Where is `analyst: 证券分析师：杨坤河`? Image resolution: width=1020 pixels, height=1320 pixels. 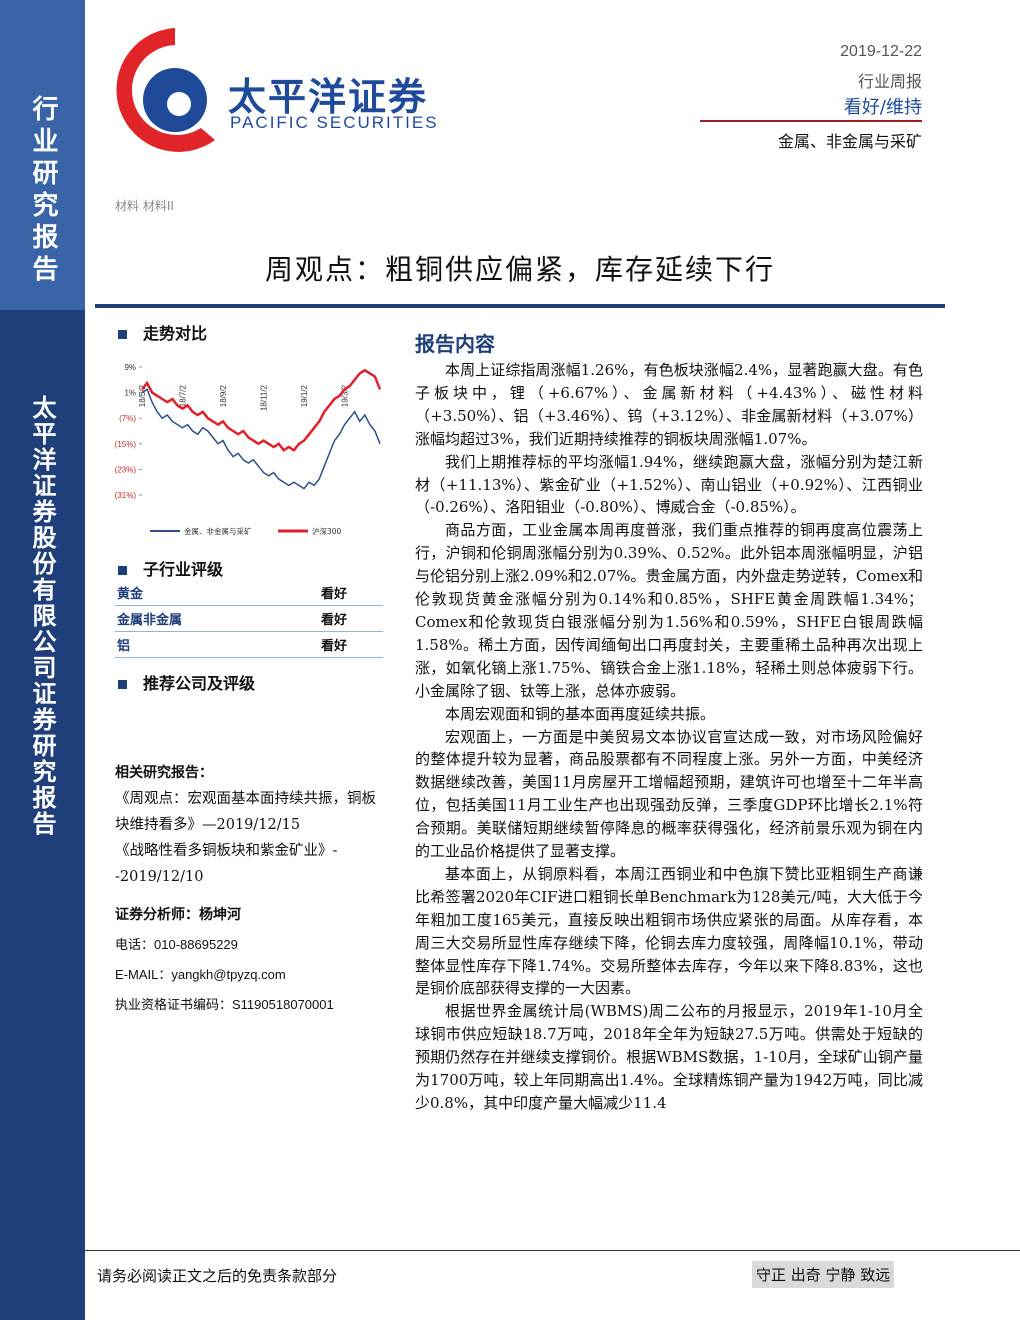 analyst: 证券分析师：杨坤河 is located at coordinates (178, 915).